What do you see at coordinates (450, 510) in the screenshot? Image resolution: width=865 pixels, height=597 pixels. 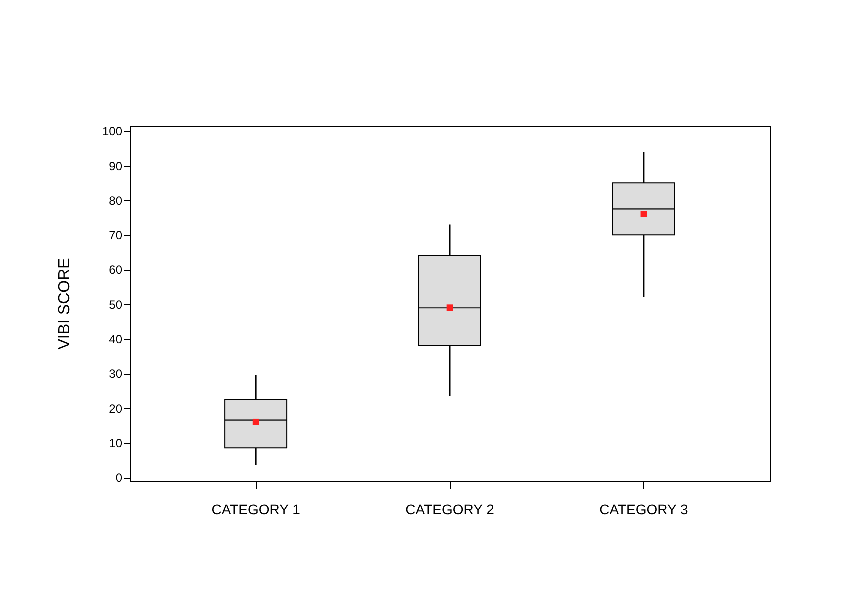 I see `x-tick-label: CATEGORY 2` at bounding box center [450, 510].